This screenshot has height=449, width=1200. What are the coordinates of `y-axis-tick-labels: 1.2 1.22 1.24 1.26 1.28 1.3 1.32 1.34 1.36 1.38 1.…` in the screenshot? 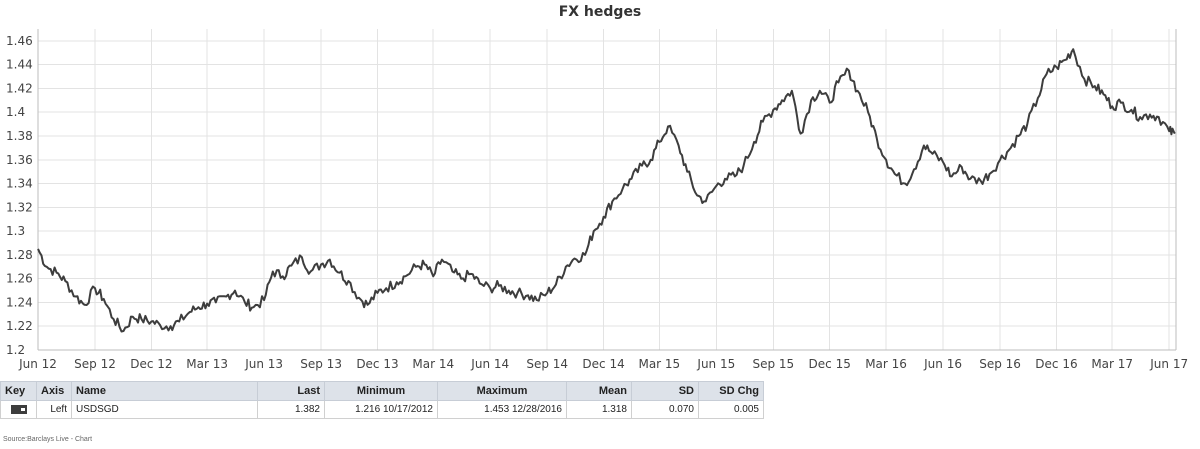 It's located at (19, 195).